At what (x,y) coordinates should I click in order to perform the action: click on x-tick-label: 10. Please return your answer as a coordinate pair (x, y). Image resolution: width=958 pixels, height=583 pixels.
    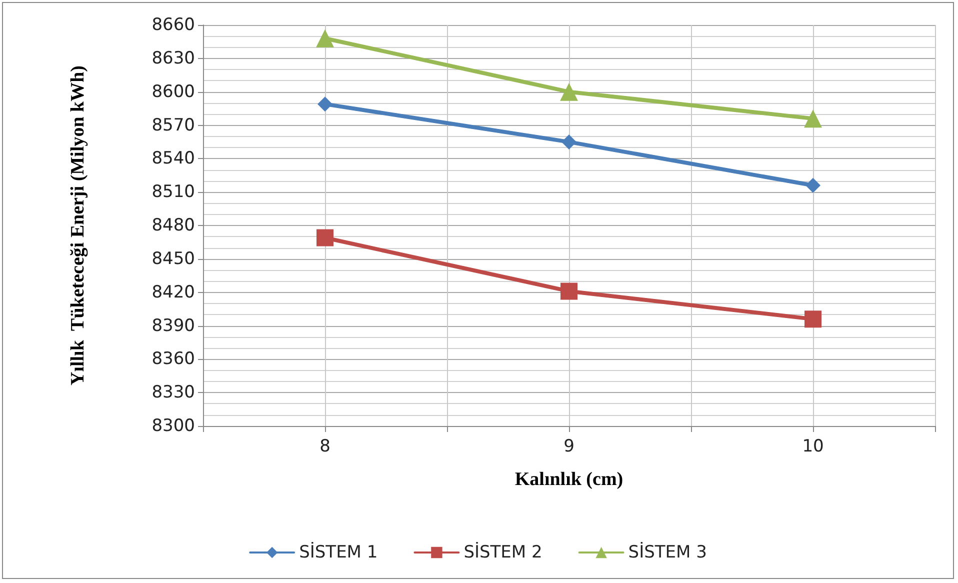
    Looking at the image, I should click on (813, 446).